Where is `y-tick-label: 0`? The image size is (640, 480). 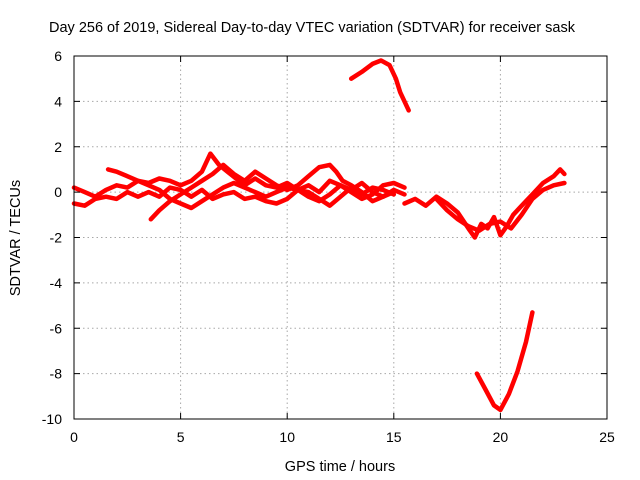 y-tick-label: 0 is located at coordinates (58, 192).